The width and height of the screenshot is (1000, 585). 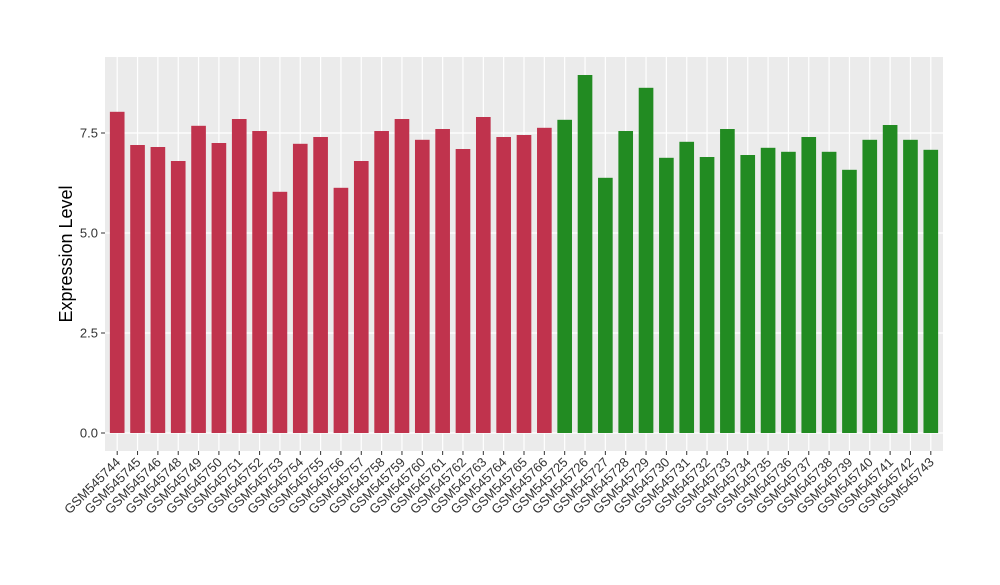 I want to click on y-tick-label: 5.0, so click(x=89, y=233).